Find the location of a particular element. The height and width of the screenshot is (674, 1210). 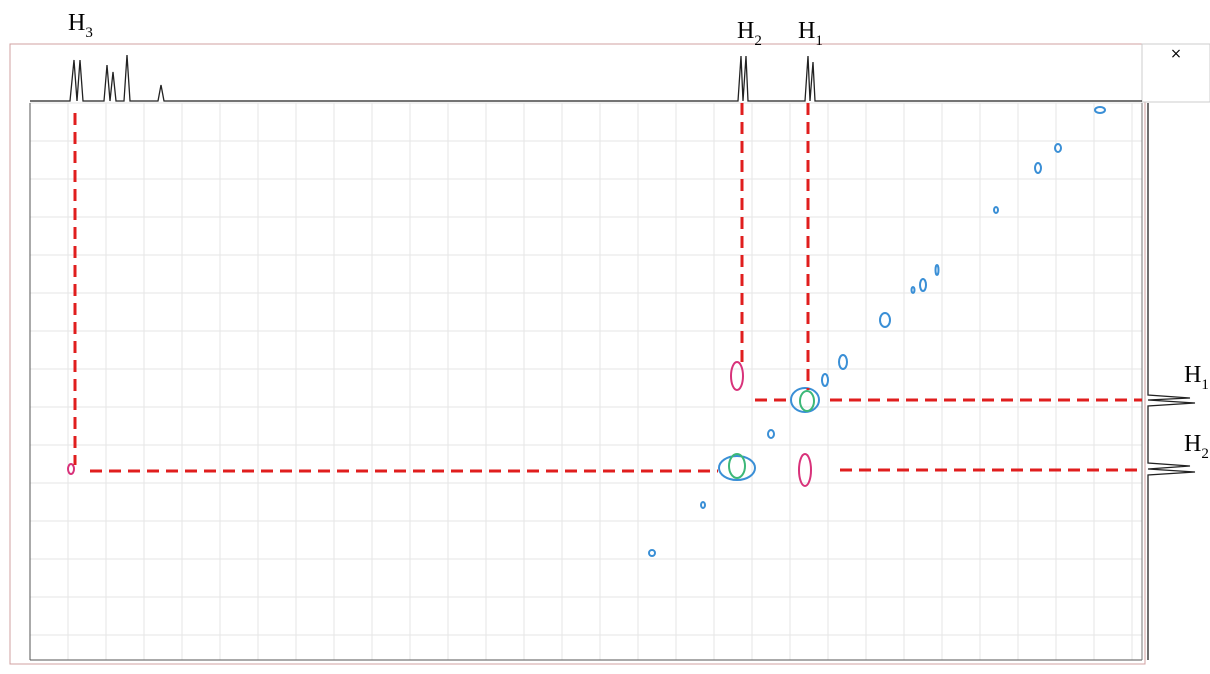

label-subscript: 3 is located at coordinates (89, 33).